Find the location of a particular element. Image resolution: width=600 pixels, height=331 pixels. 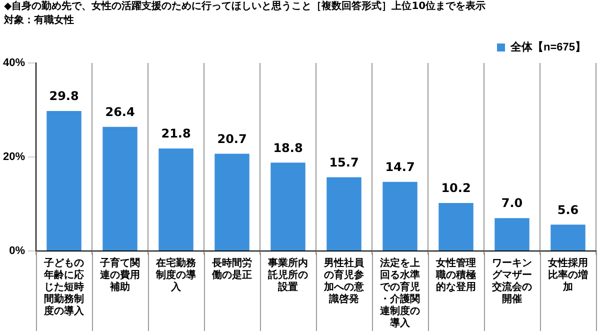

y-tick-label: 0% is located at coordinates (17, 251).